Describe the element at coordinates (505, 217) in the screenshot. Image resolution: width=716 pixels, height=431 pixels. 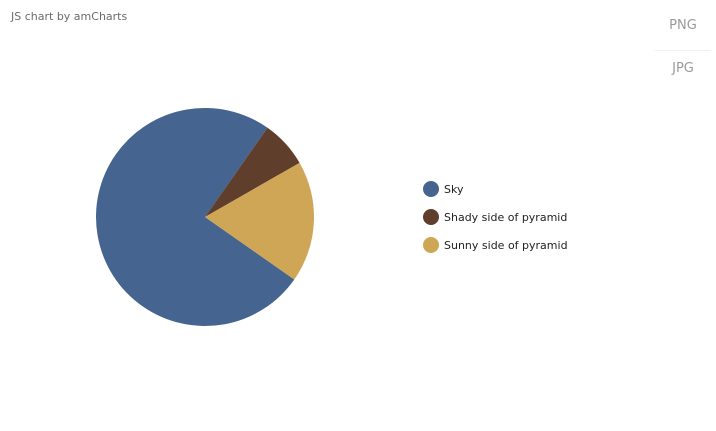
I see `legend-label: Shady side of pyramid` at that location.